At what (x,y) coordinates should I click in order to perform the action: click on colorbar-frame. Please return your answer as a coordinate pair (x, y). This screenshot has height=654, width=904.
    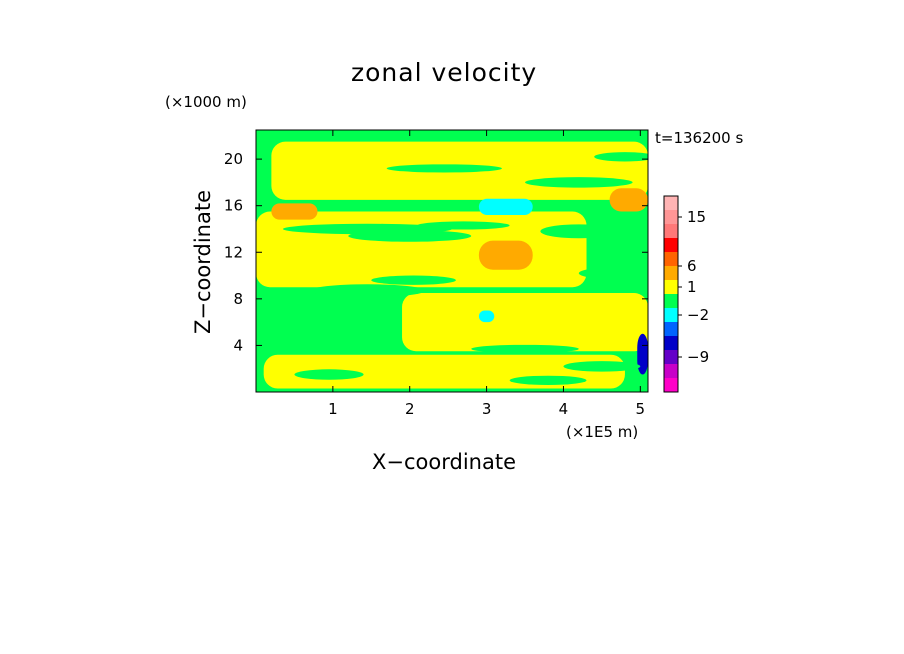
    Looking at the image, I should click on (671, 294).